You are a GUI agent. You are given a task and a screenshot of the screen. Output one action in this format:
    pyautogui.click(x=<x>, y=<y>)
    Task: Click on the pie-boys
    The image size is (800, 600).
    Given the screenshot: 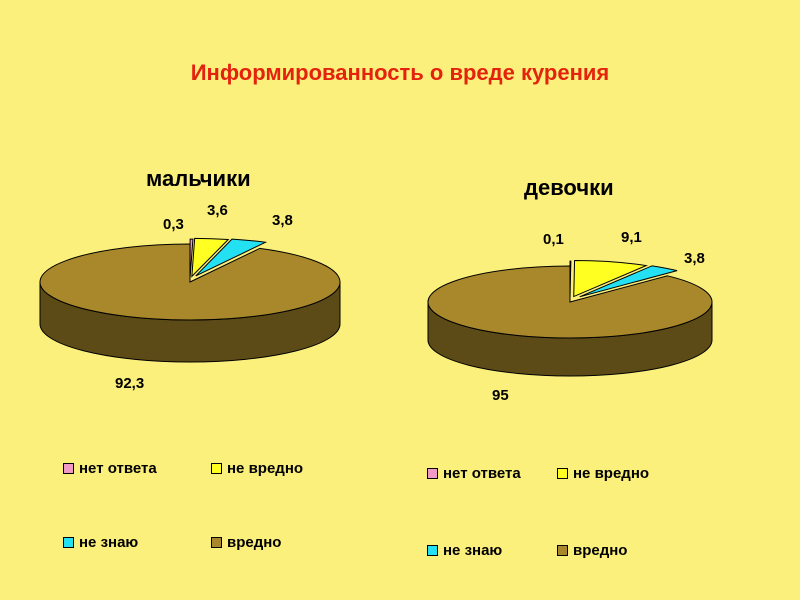 What is the action you would take?
    pyautogui.click(x=190, y=300)
    